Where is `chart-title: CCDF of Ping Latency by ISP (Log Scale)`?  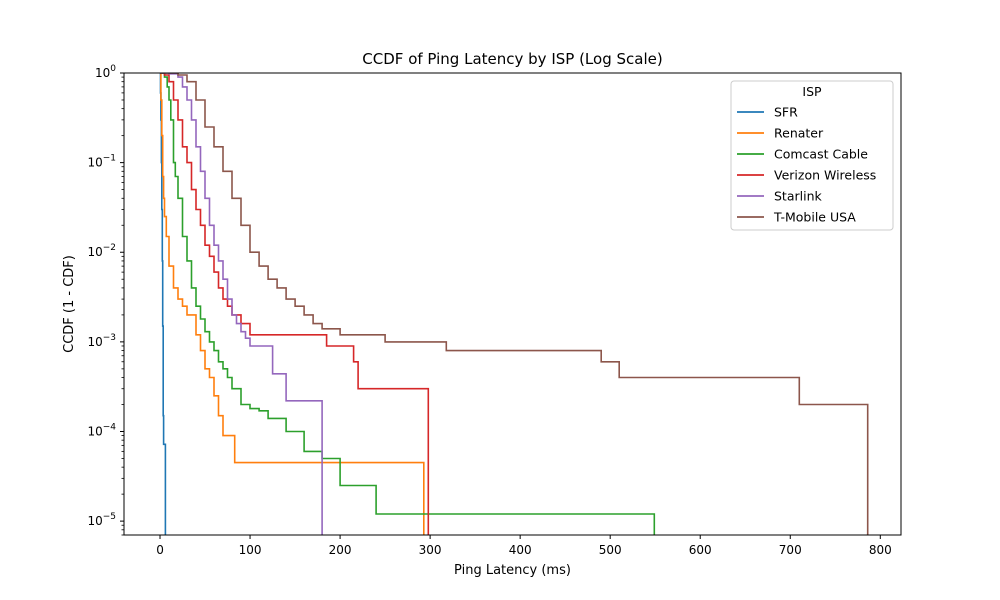 chart-title: CCDF of Ping Latency by ISP (Log Scale) is located at coordinates (512, 59).